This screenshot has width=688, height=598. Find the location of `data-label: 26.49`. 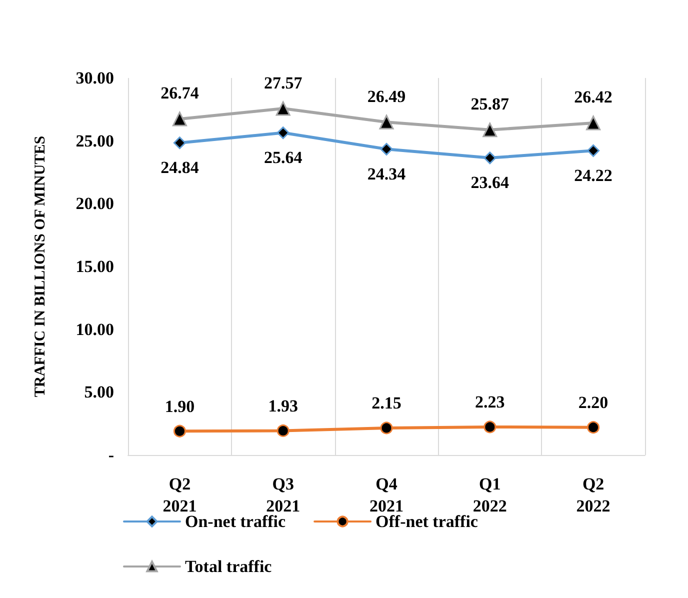

data-label: 26.49 is located at coordinates (386, 96).